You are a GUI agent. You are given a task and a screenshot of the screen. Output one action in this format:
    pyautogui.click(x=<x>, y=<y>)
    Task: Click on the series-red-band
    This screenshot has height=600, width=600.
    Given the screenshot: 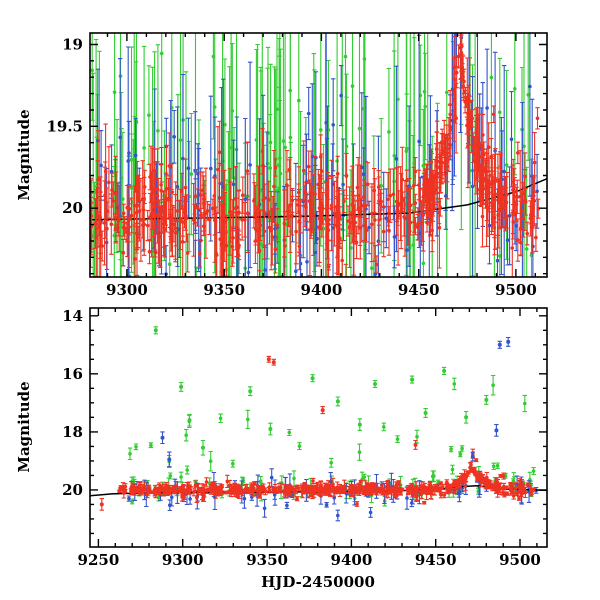 What is the action you would take?
    pyautogui.click(x=326, y=477)
    